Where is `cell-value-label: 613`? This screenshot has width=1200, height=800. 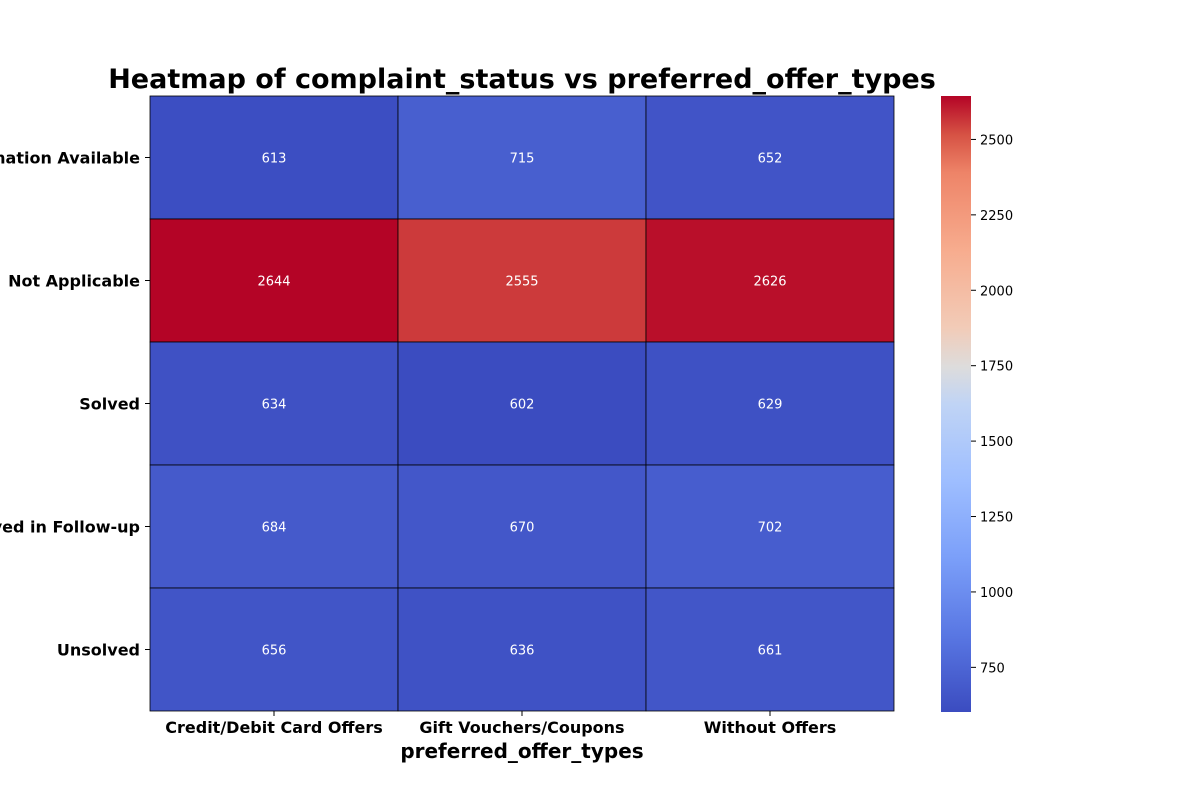
cell-value-label: 613 is located at coordinates (274, 159).